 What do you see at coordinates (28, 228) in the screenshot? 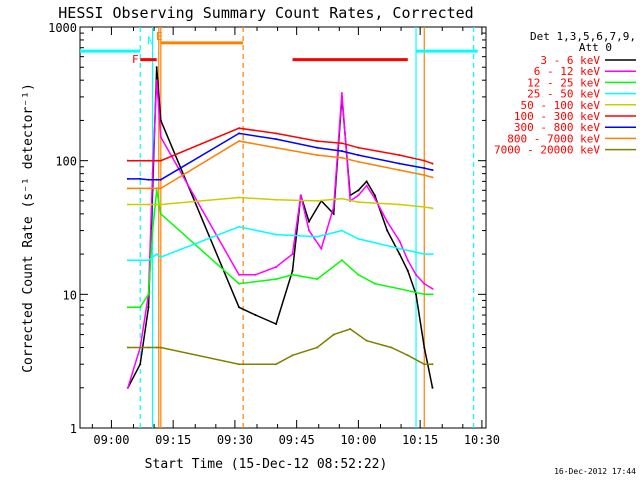
I see `y-axis-label: Corrected Count Rate (s⁻¹ detector⁻¹)` at bounding box center [28, 228].